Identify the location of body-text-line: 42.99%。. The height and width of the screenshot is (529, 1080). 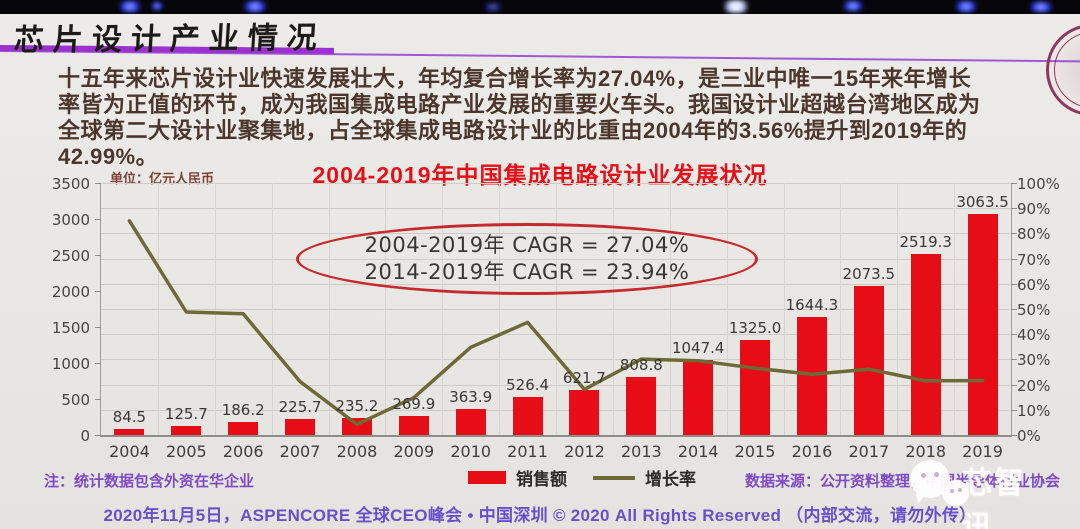
(108, 156).